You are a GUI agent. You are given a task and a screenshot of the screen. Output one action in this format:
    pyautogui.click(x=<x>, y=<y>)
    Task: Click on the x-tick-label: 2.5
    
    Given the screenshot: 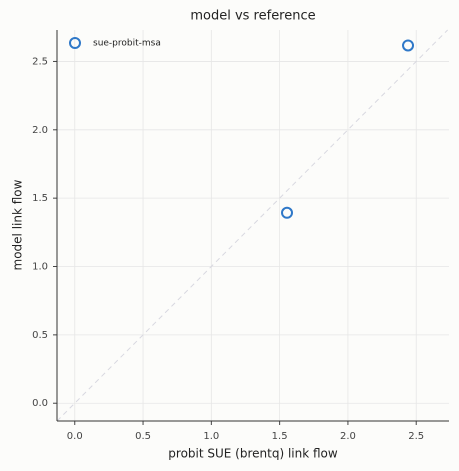 What is the action you would take?
    pyautogui.click(x=416, y=436)
    